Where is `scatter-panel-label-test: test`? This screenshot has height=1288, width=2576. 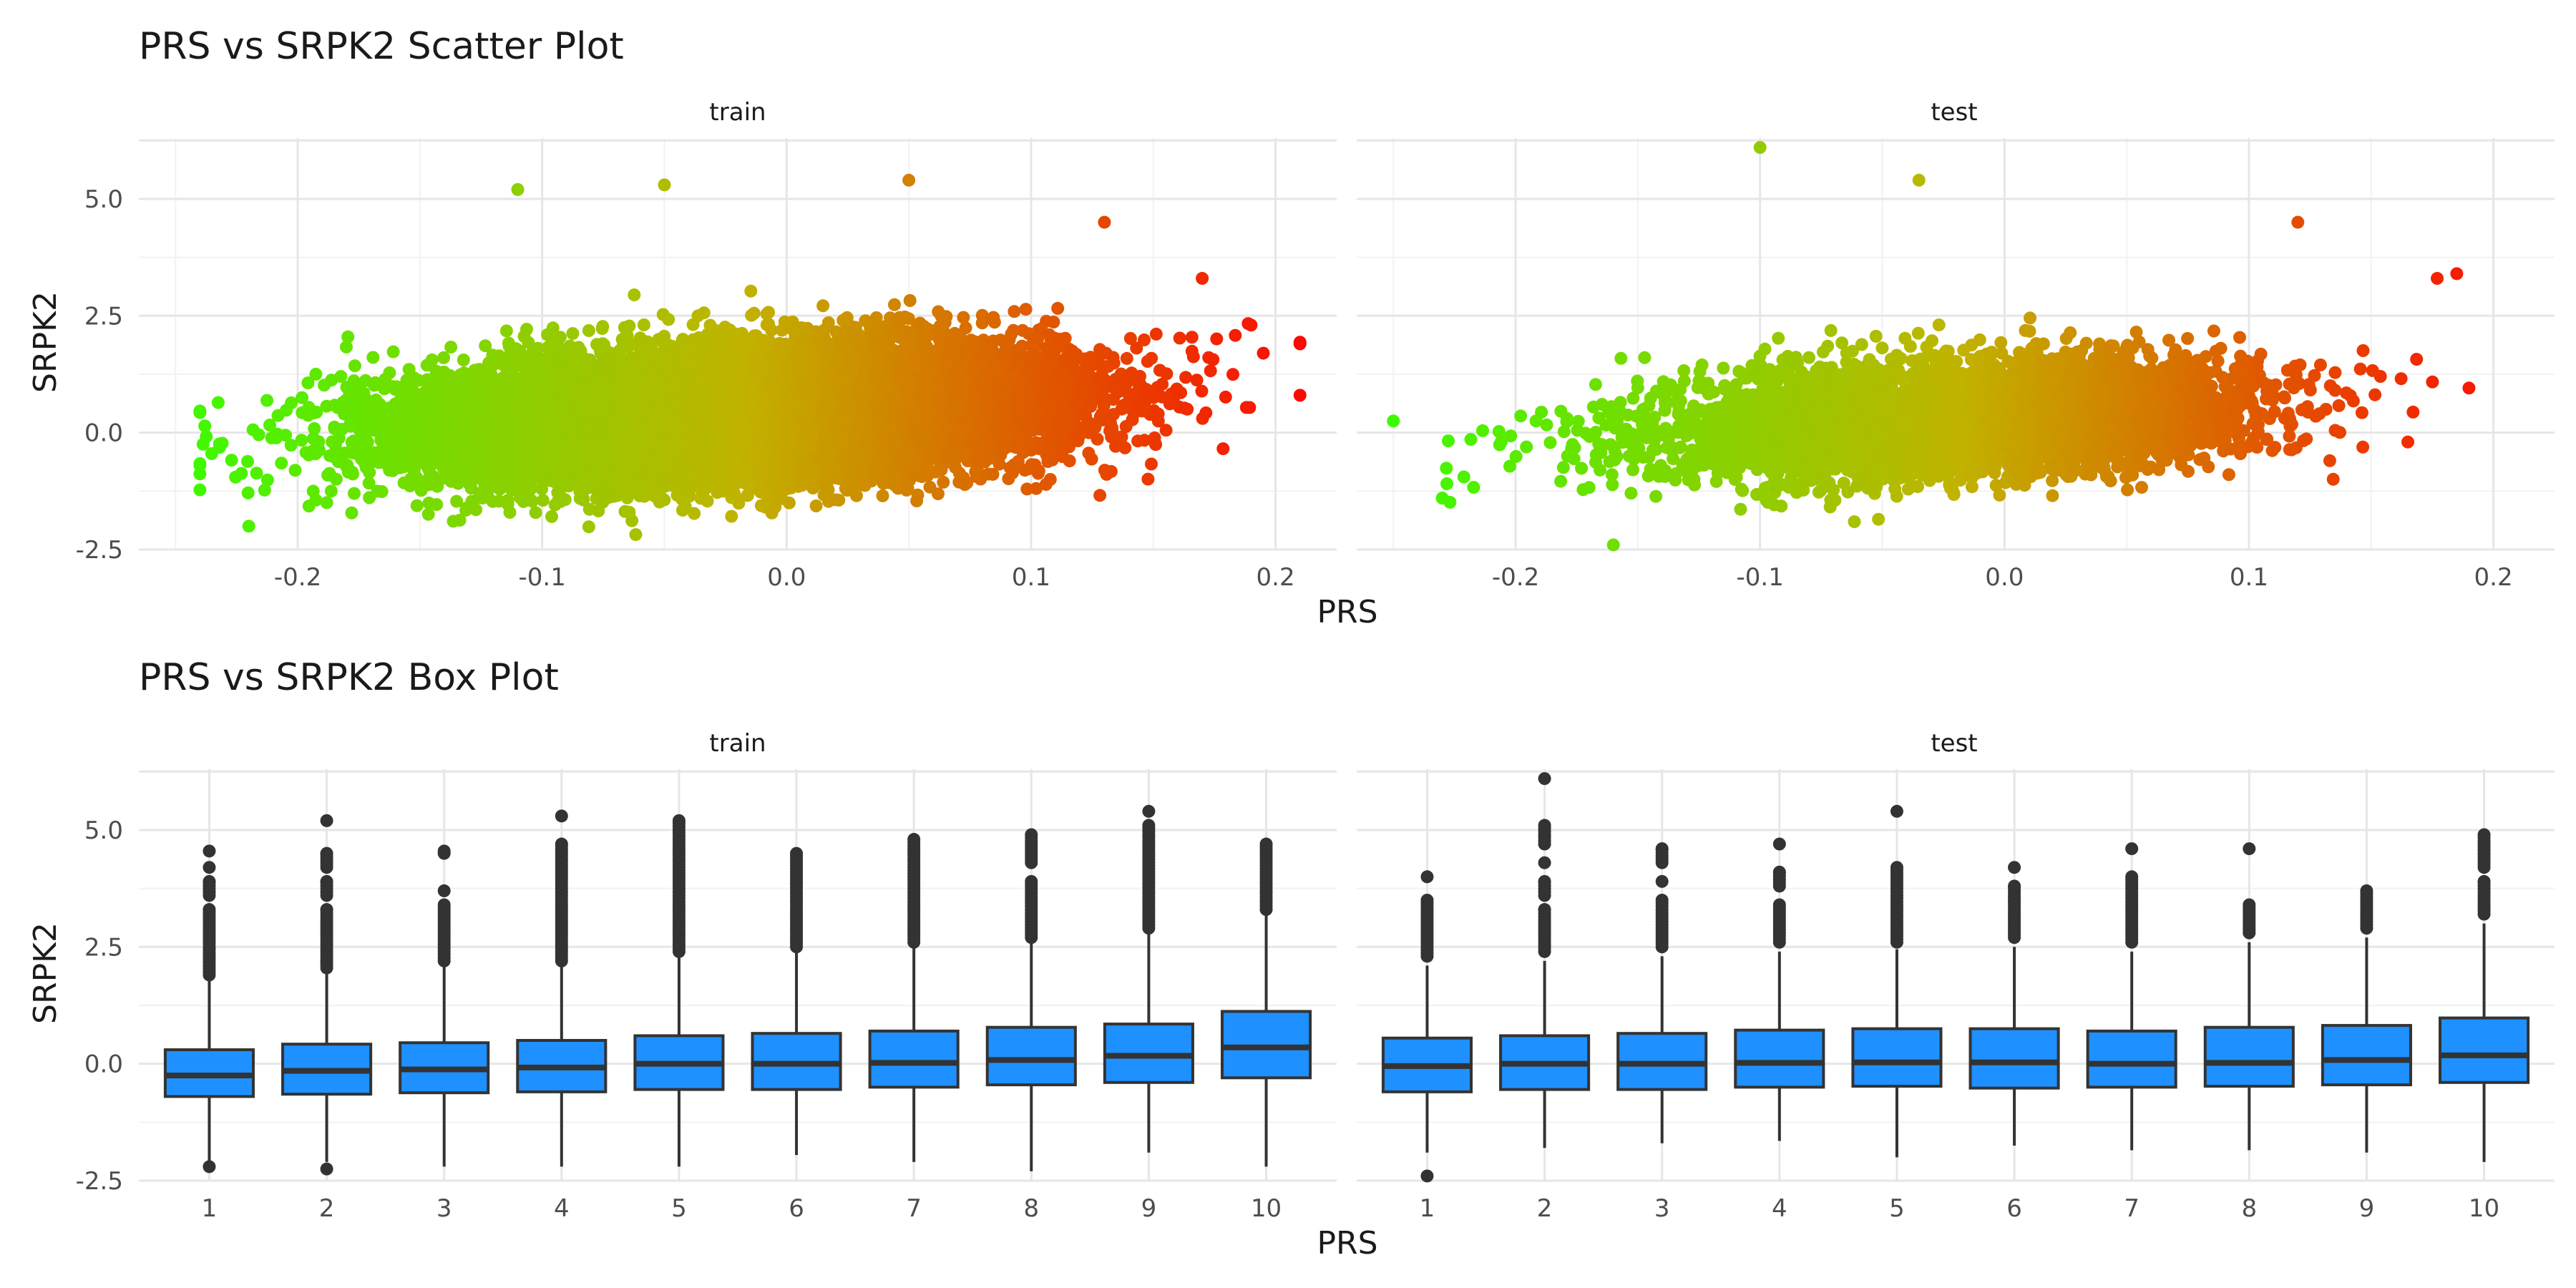 scatter-panel-label-test: test is located at coordinates (1954, 112).